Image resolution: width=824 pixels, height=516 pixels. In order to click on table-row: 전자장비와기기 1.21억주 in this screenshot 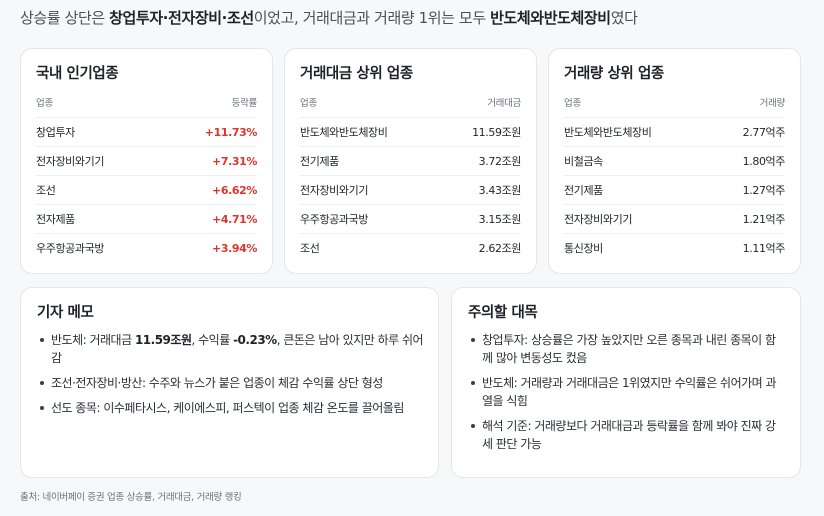, I will do `click(674, 218)`.